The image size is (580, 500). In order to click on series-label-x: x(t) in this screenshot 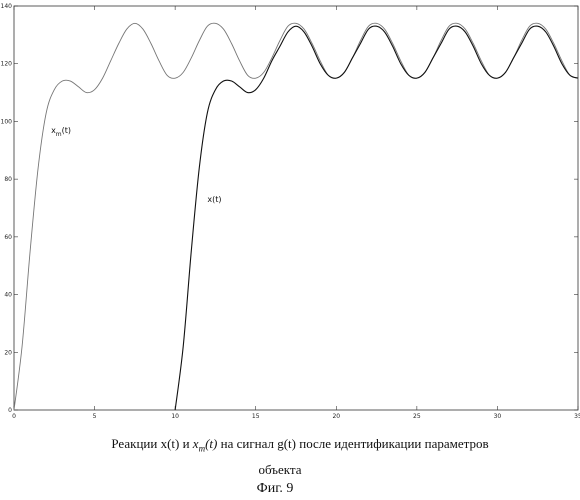, I will do `click(214, 199)`.